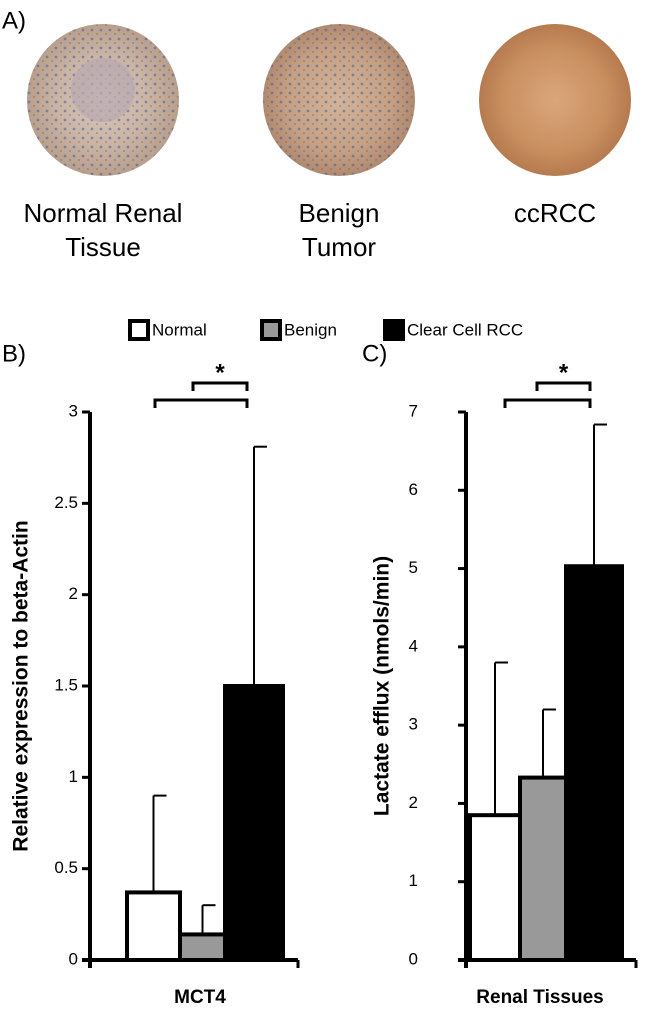  What do you see at coordinates (555, 213) in the screenshot?
I see `image-caption: ccRCC` at bounding box center [555, 213].